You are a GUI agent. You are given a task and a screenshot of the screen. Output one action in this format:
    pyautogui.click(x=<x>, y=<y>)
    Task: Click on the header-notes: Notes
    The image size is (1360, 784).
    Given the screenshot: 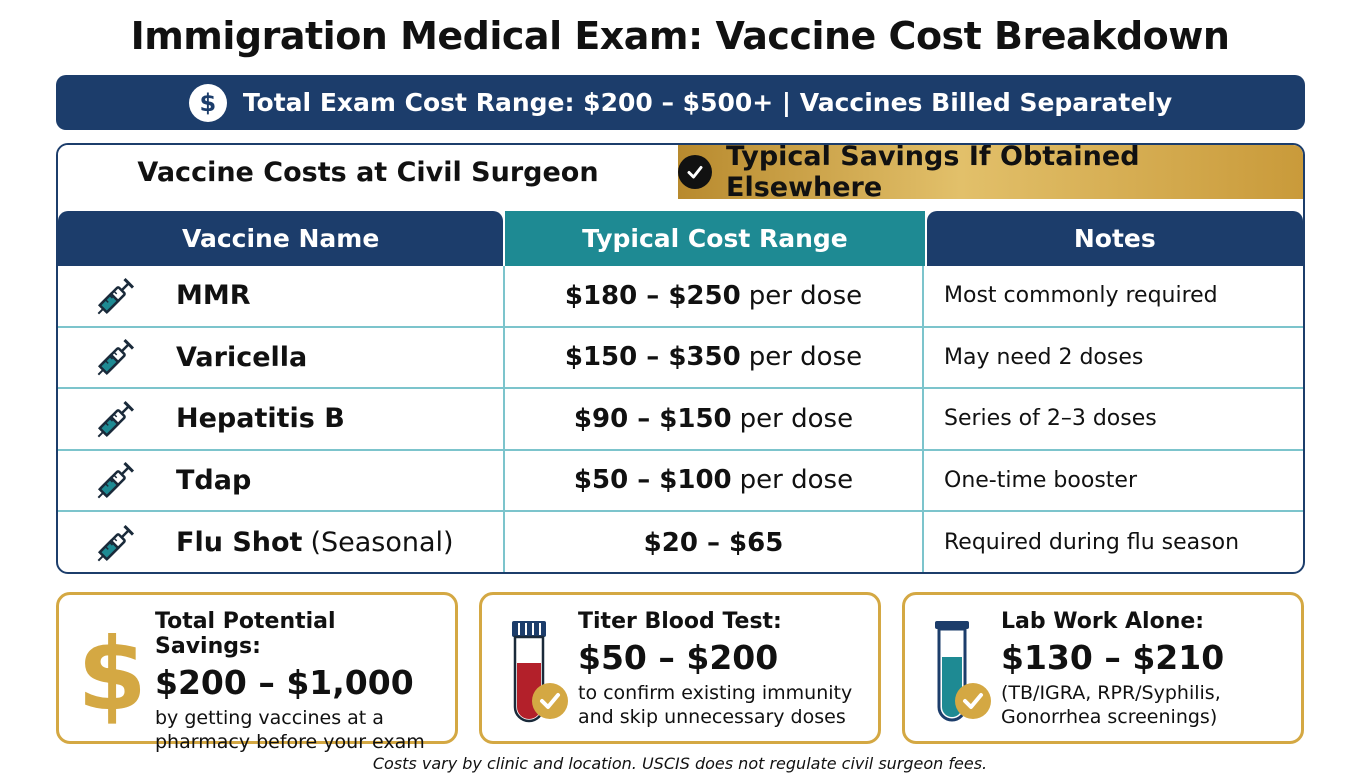 What is the action you would take?
    pyautogui.click(x=1114, y=238)
    